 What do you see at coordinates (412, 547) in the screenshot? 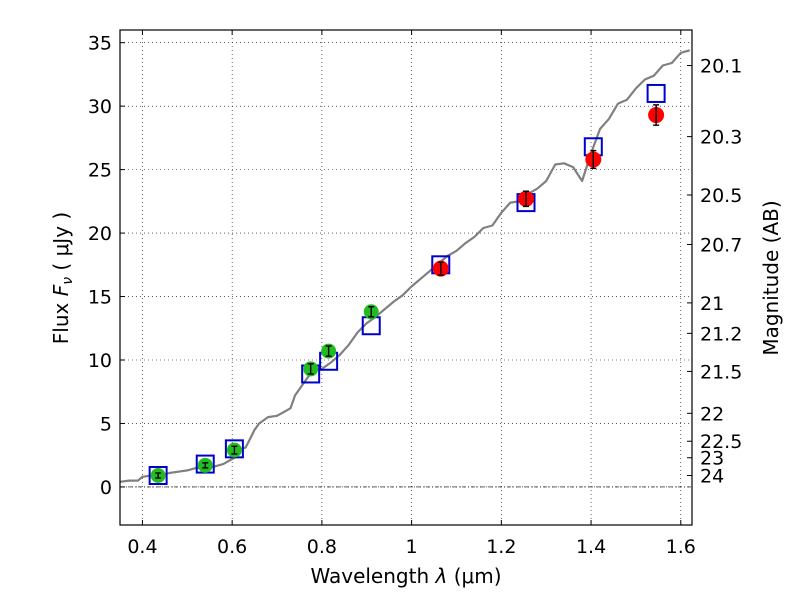
I see `x-tick-label: 1` at bounding box center [412, 547].